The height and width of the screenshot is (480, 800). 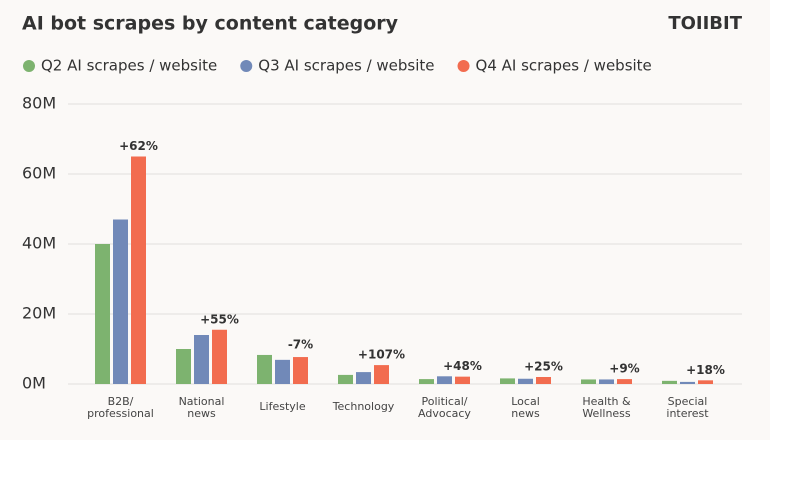 I want to click on annotation: +18%, so click(x=705, y=370).